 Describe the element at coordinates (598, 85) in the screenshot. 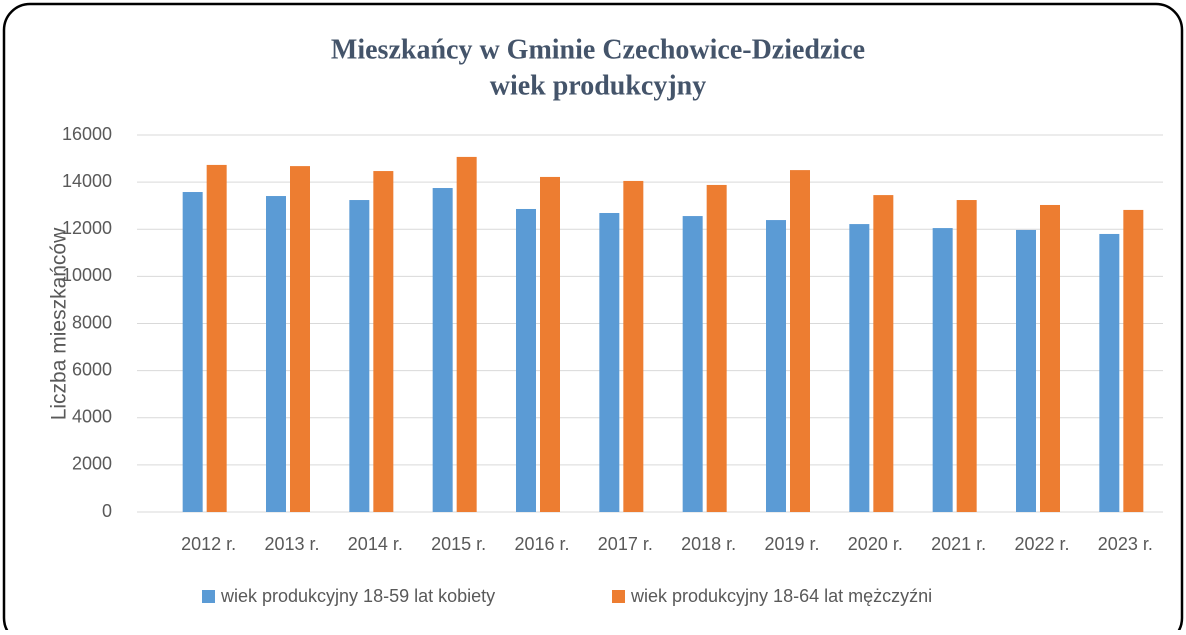

I see `chart-subtitle: wiek produkcyjny` at that location.